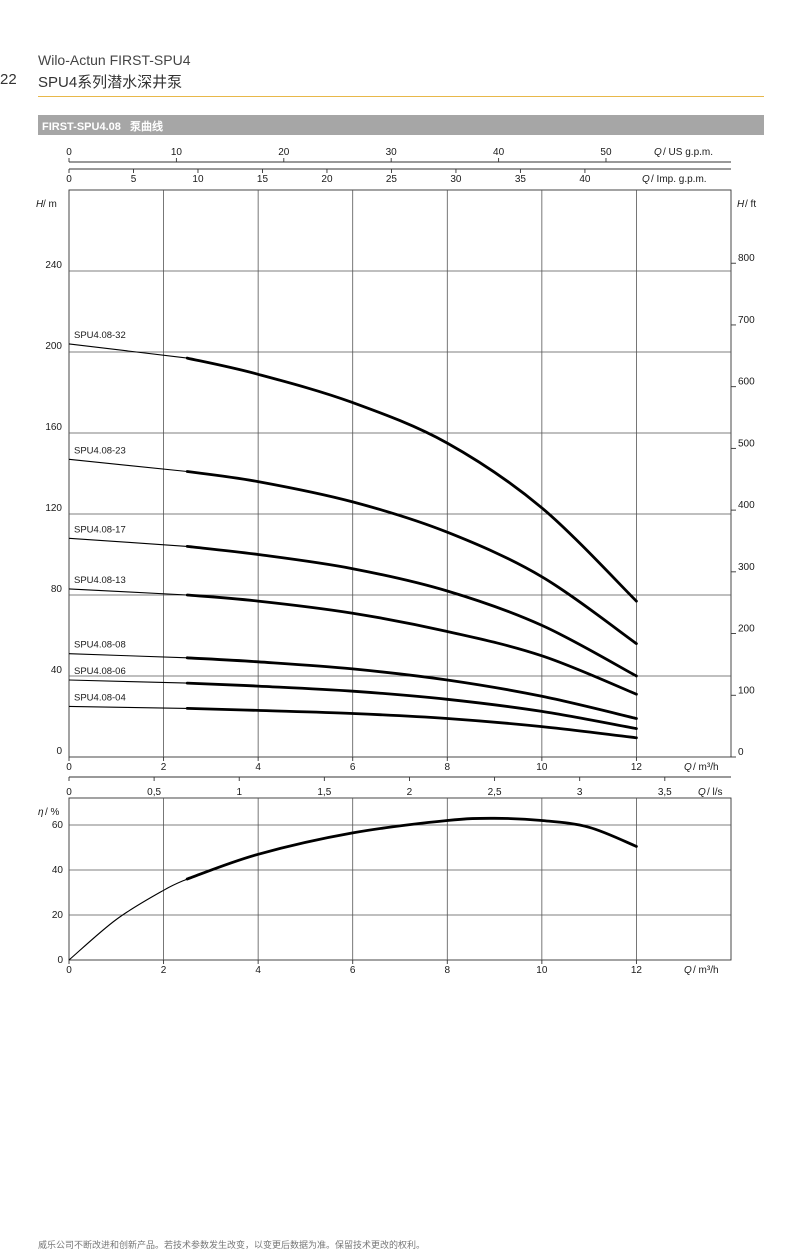 The height and width of the screenshot is (1251, 800). I want to click on feet-axis-tick-label: 0, so click(741, 752).